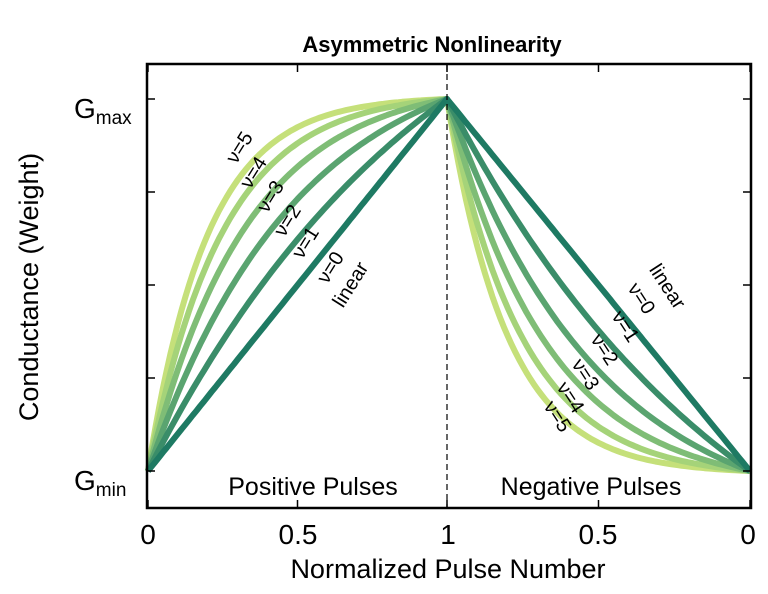 The height and width of the screenshot is (594, 768). Describe the element at coordinates (313, 487) in the screenshot. I see `region-label-positive: Positive Pulses` at that location.